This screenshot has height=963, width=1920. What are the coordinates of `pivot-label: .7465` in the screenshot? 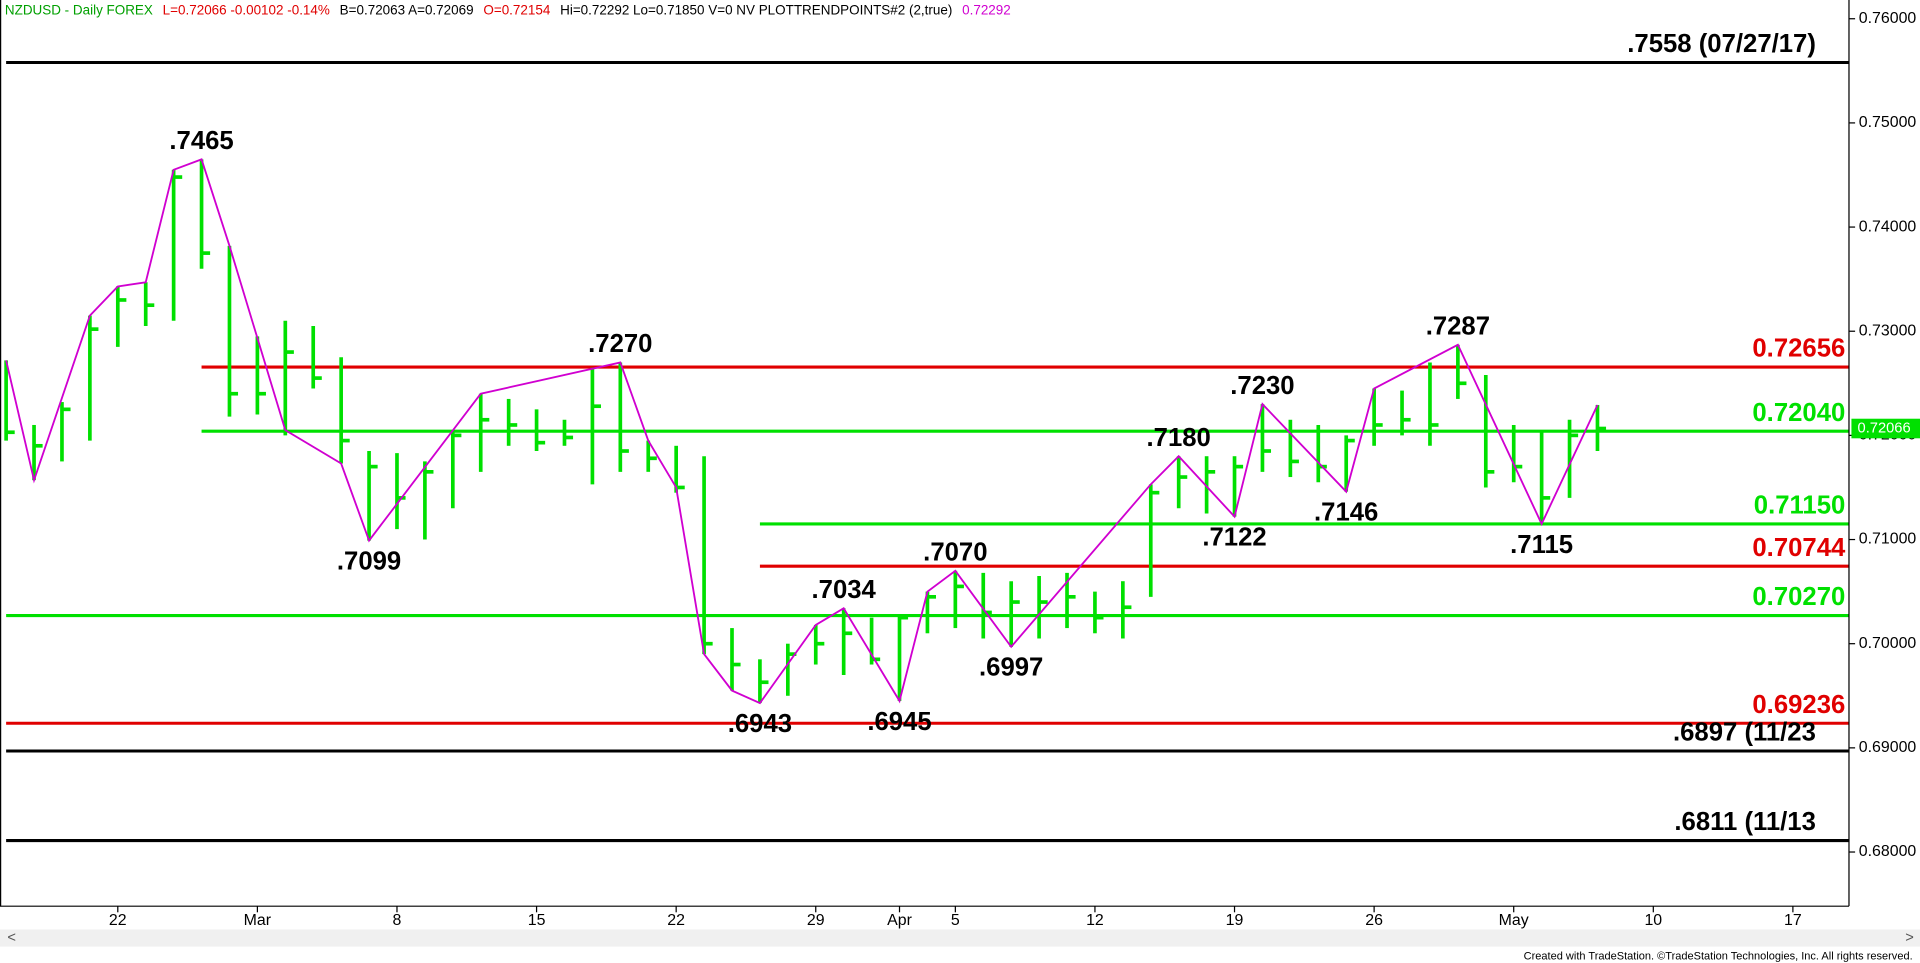 It's located at (201, 141).